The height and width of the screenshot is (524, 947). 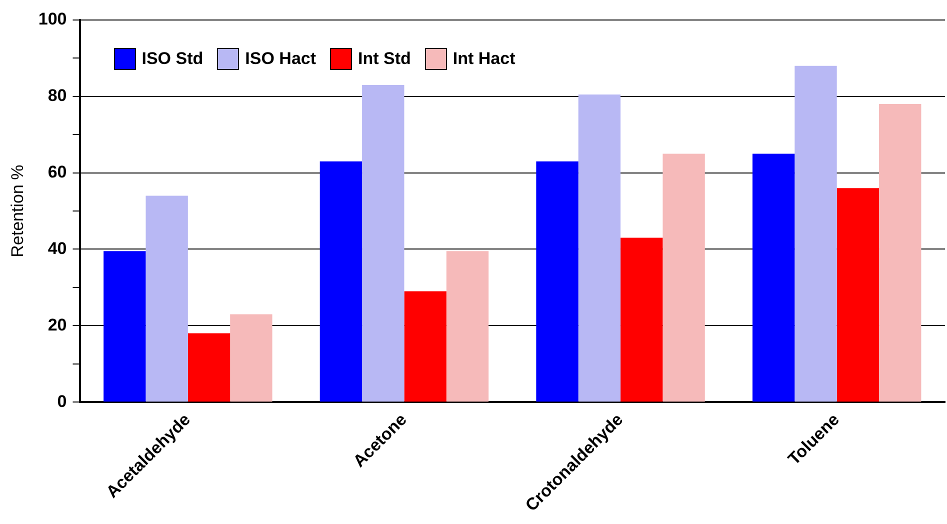 What do you see at coordinates (62, 401) in the screenshot?
I see `y-tick-label: 0` at bounding box center [62, 401].